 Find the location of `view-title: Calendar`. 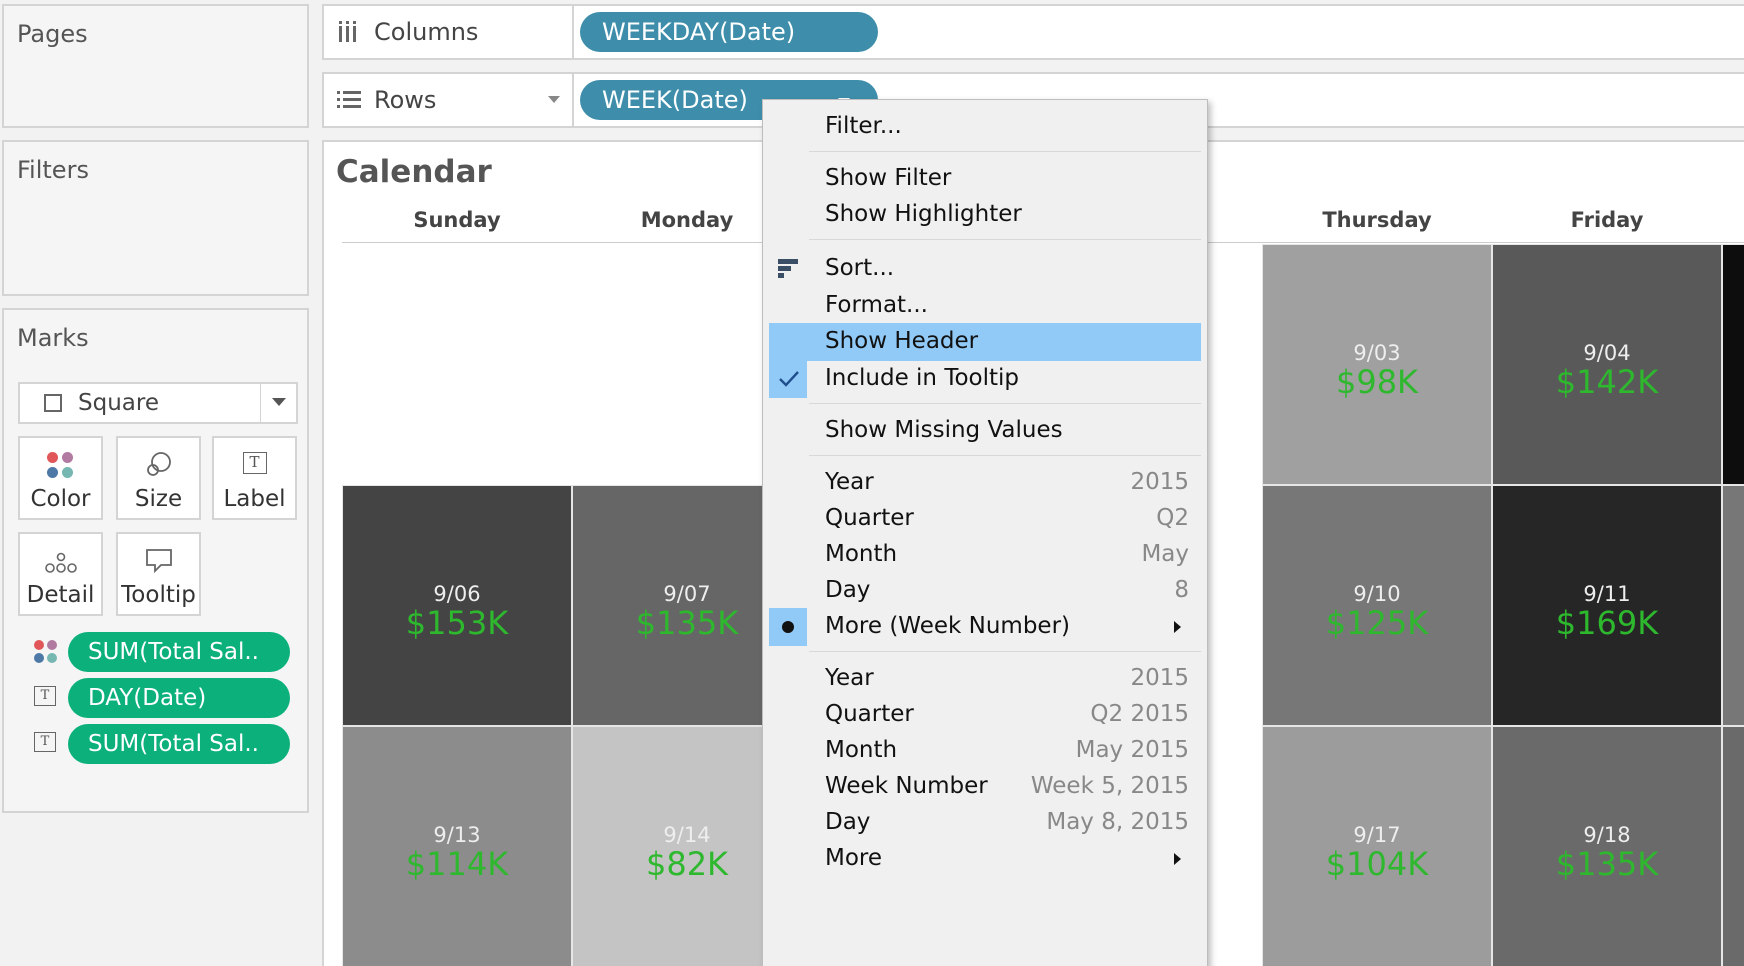

view-title: Calendar is located at coordinates (414, 172).